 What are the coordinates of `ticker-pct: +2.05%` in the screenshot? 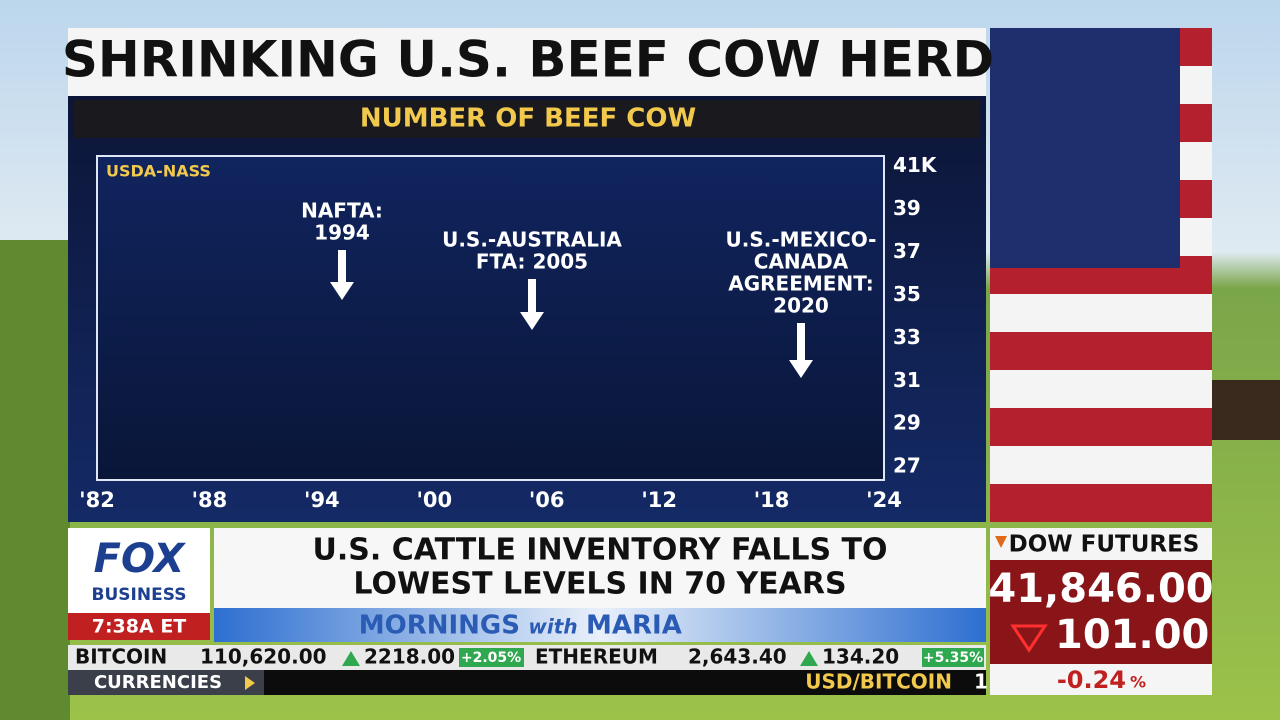 It's located at (491, 658).